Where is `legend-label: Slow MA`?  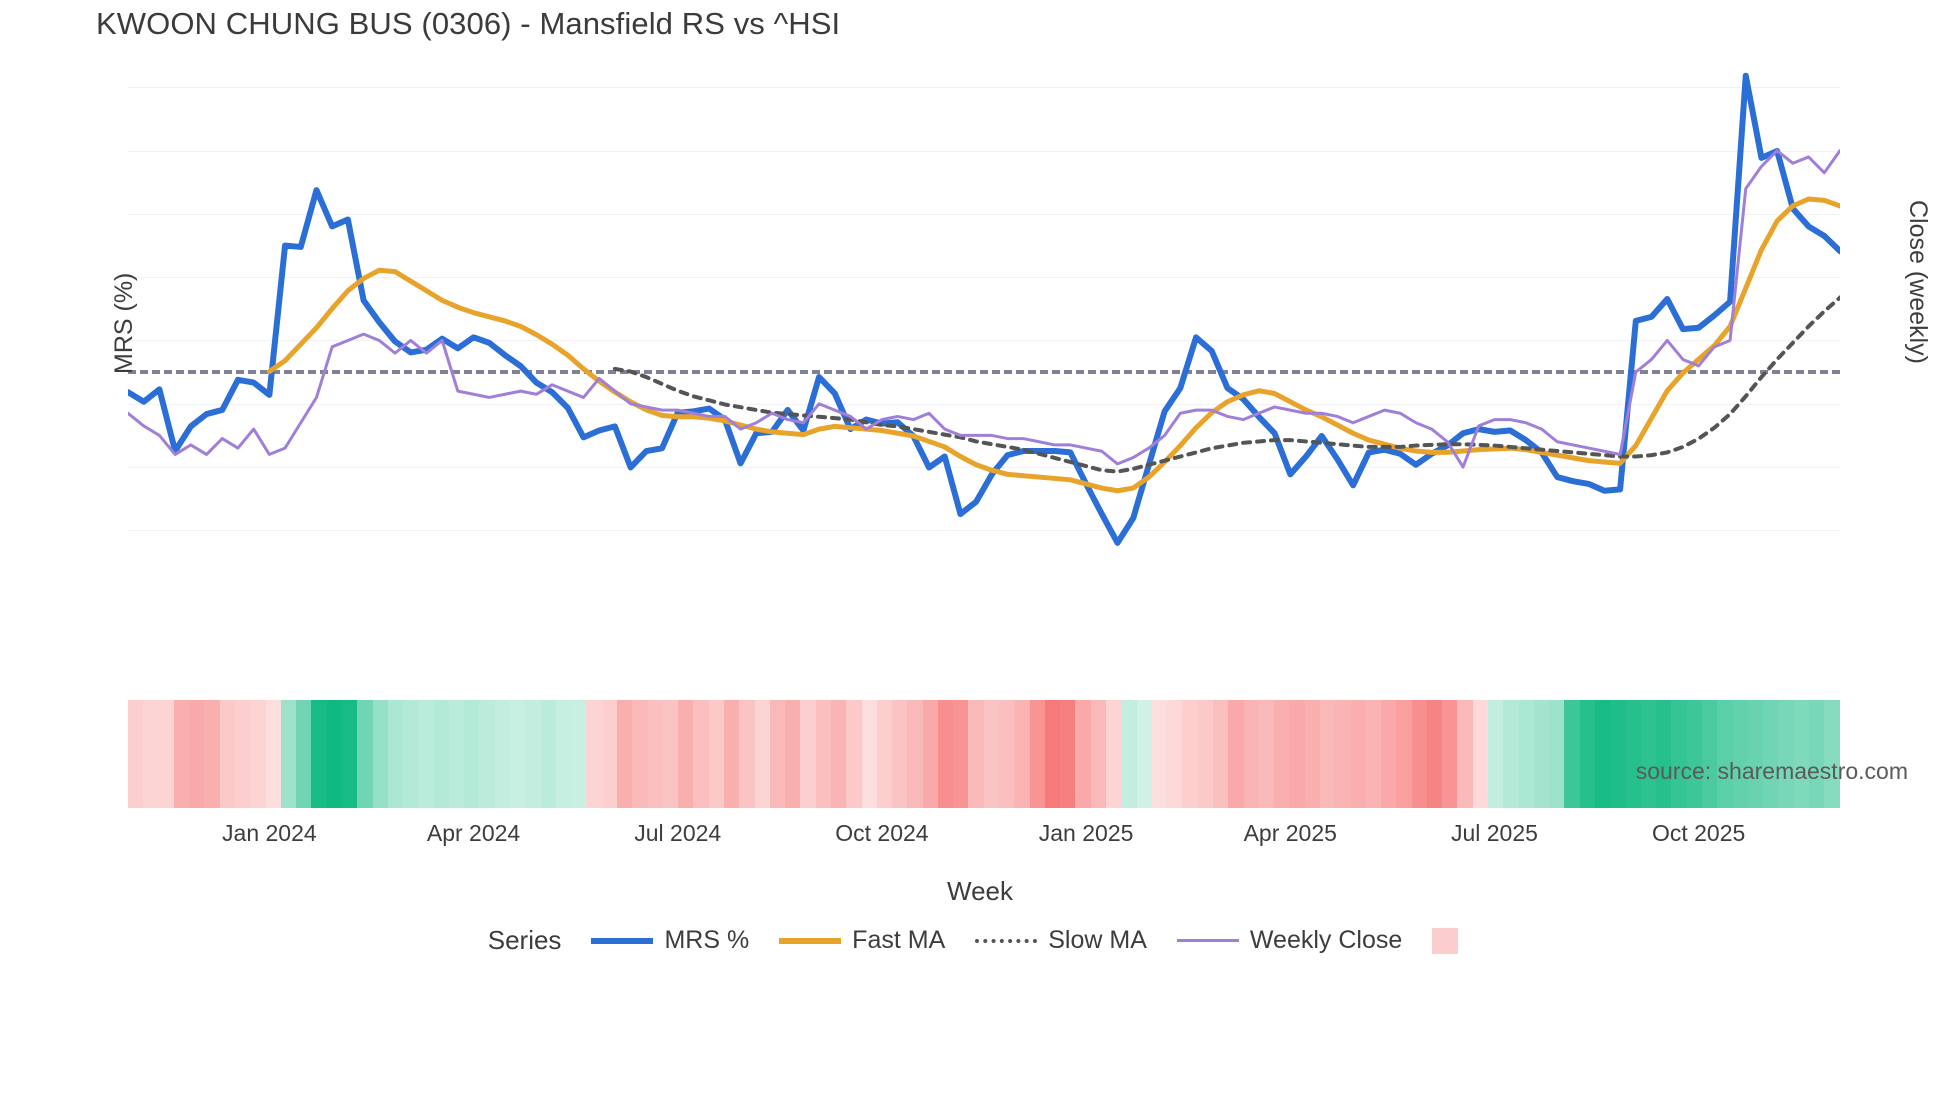
legend-label: Slow MA is located at coordinates (1097, 940).